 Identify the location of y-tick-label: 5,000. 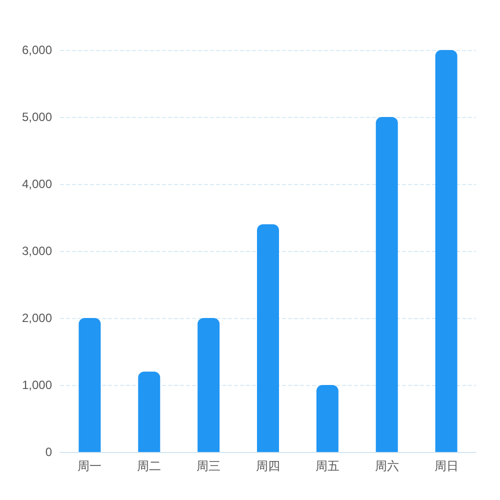
(37, 117).